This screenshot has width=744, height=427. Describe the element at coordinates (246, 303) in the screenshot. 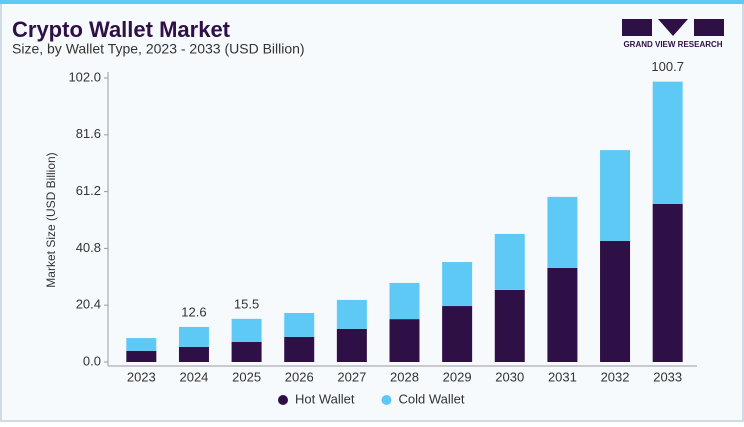

I see `total-label: 15.5` at that location.